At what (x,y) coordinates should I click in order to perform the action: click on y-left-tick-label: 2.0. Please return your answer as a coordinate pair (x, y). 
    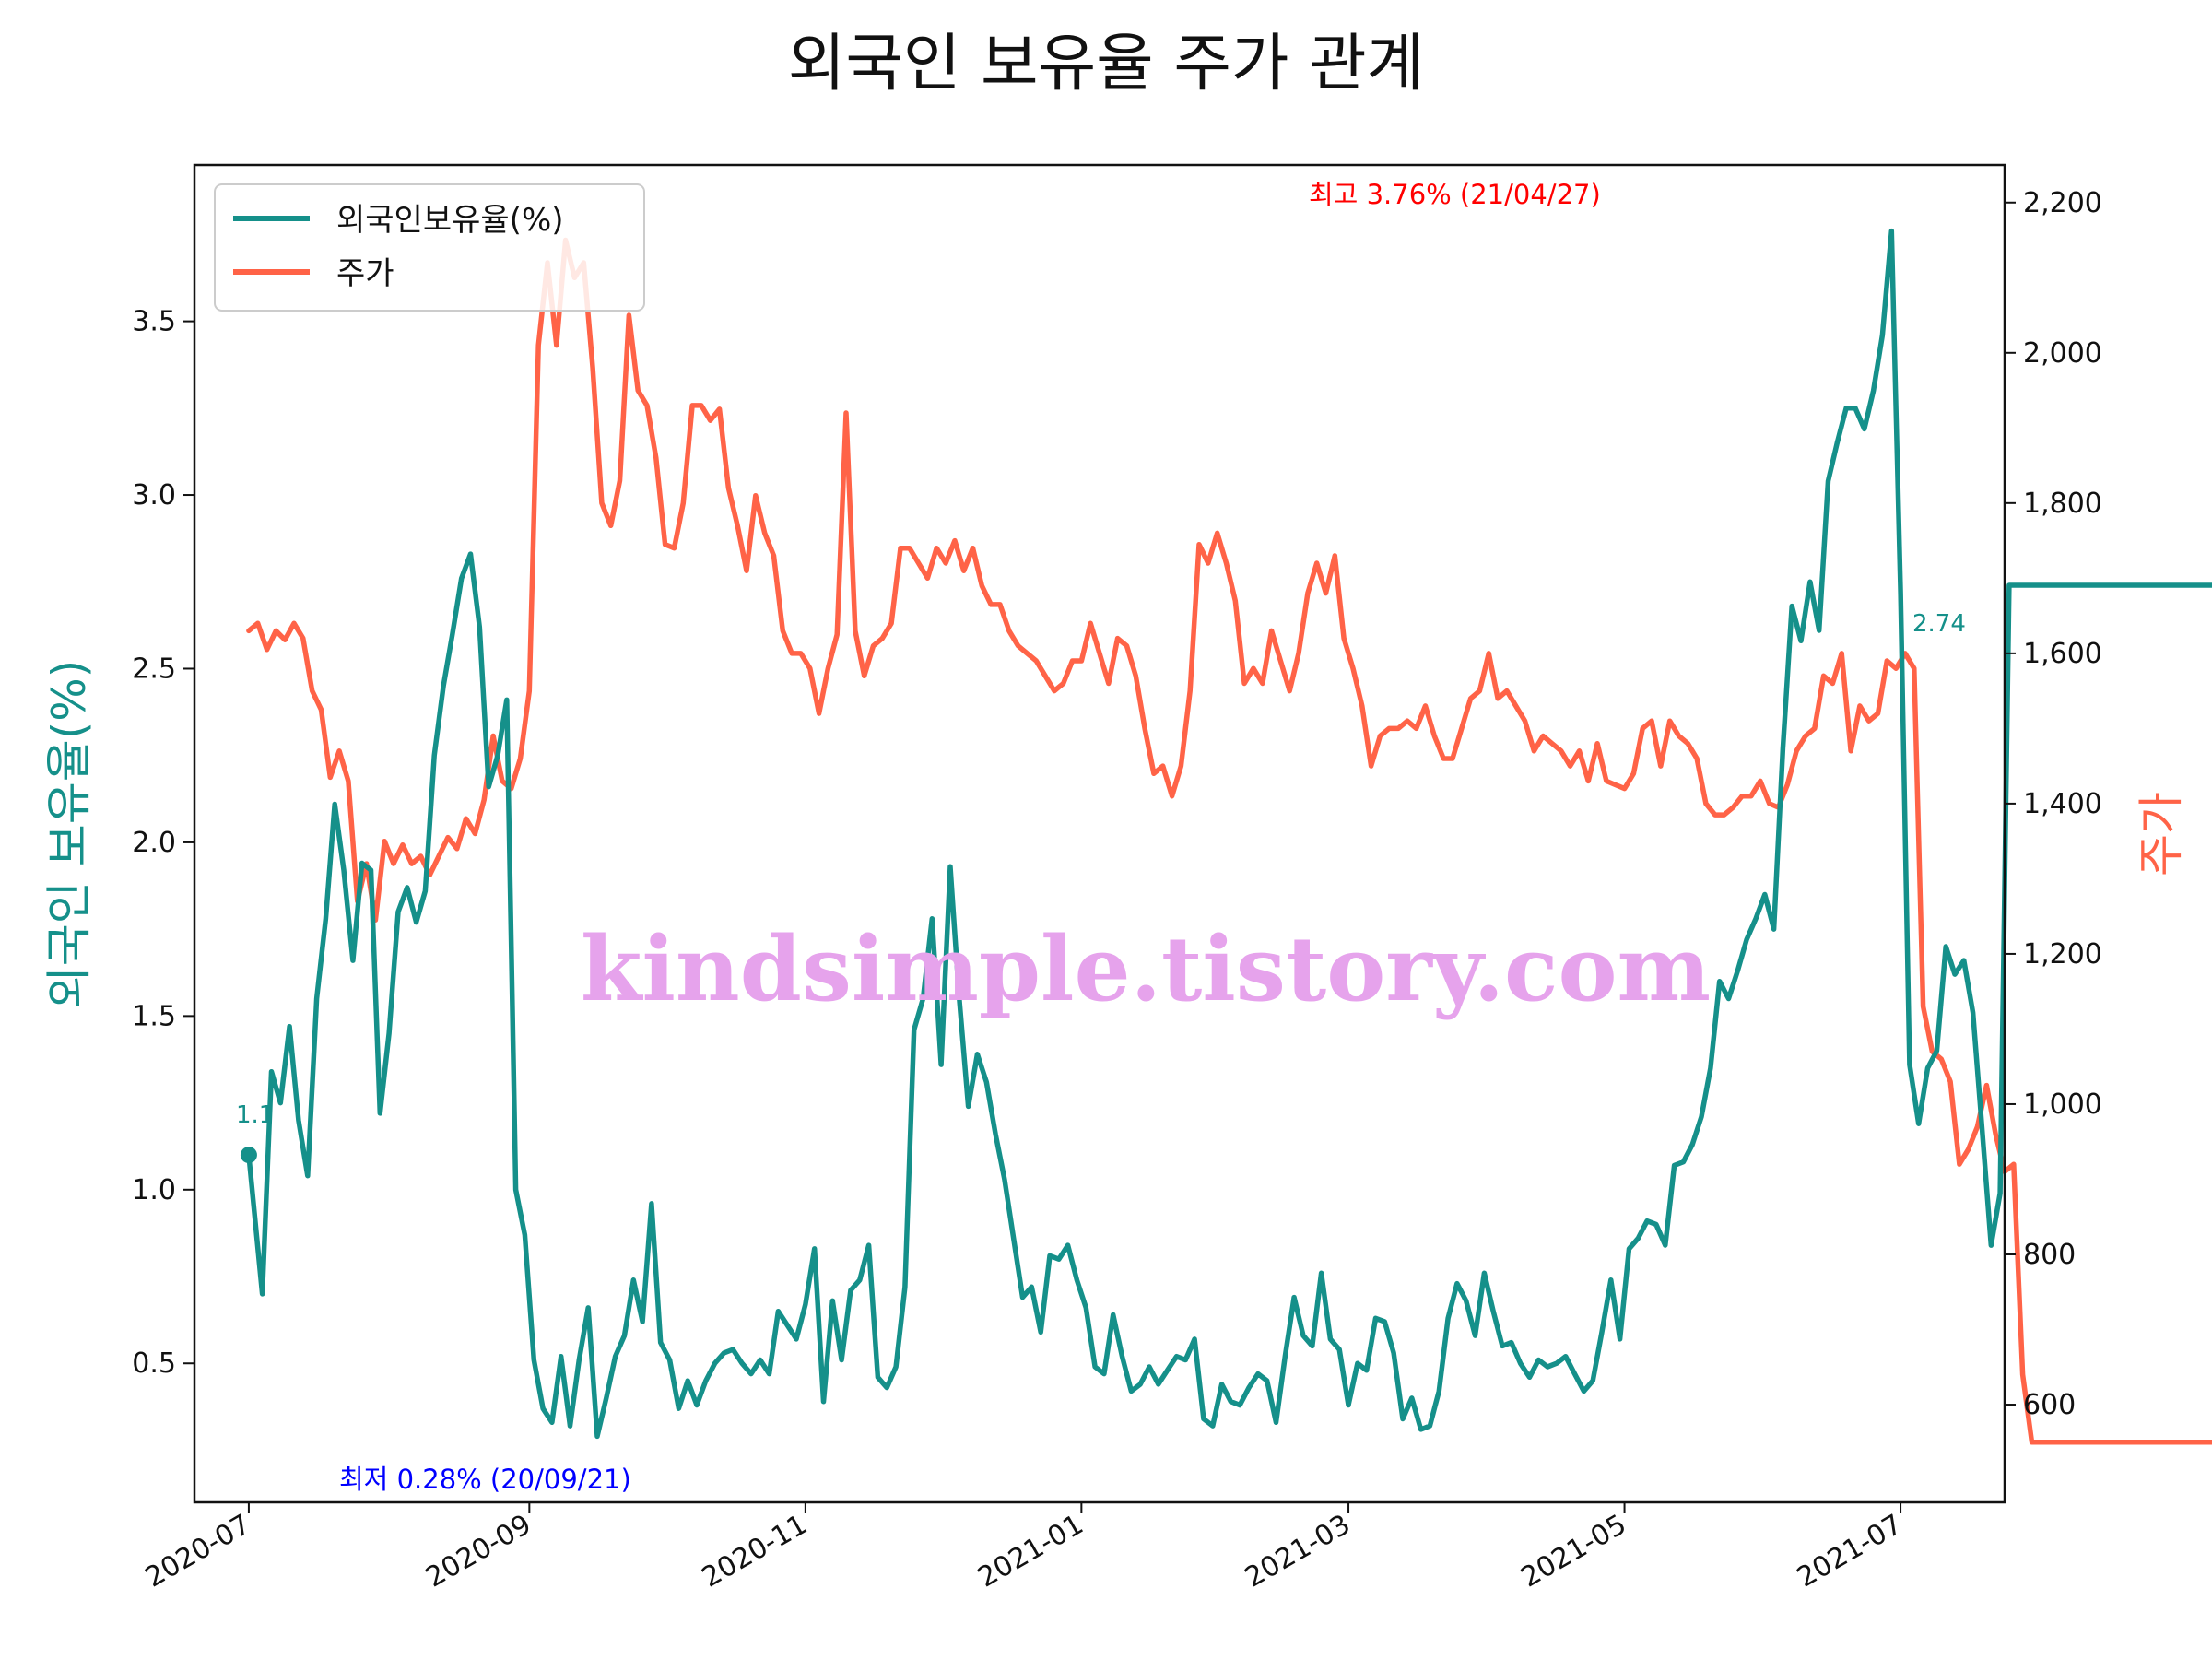
    Looking at the image, I should click on (154, 843).